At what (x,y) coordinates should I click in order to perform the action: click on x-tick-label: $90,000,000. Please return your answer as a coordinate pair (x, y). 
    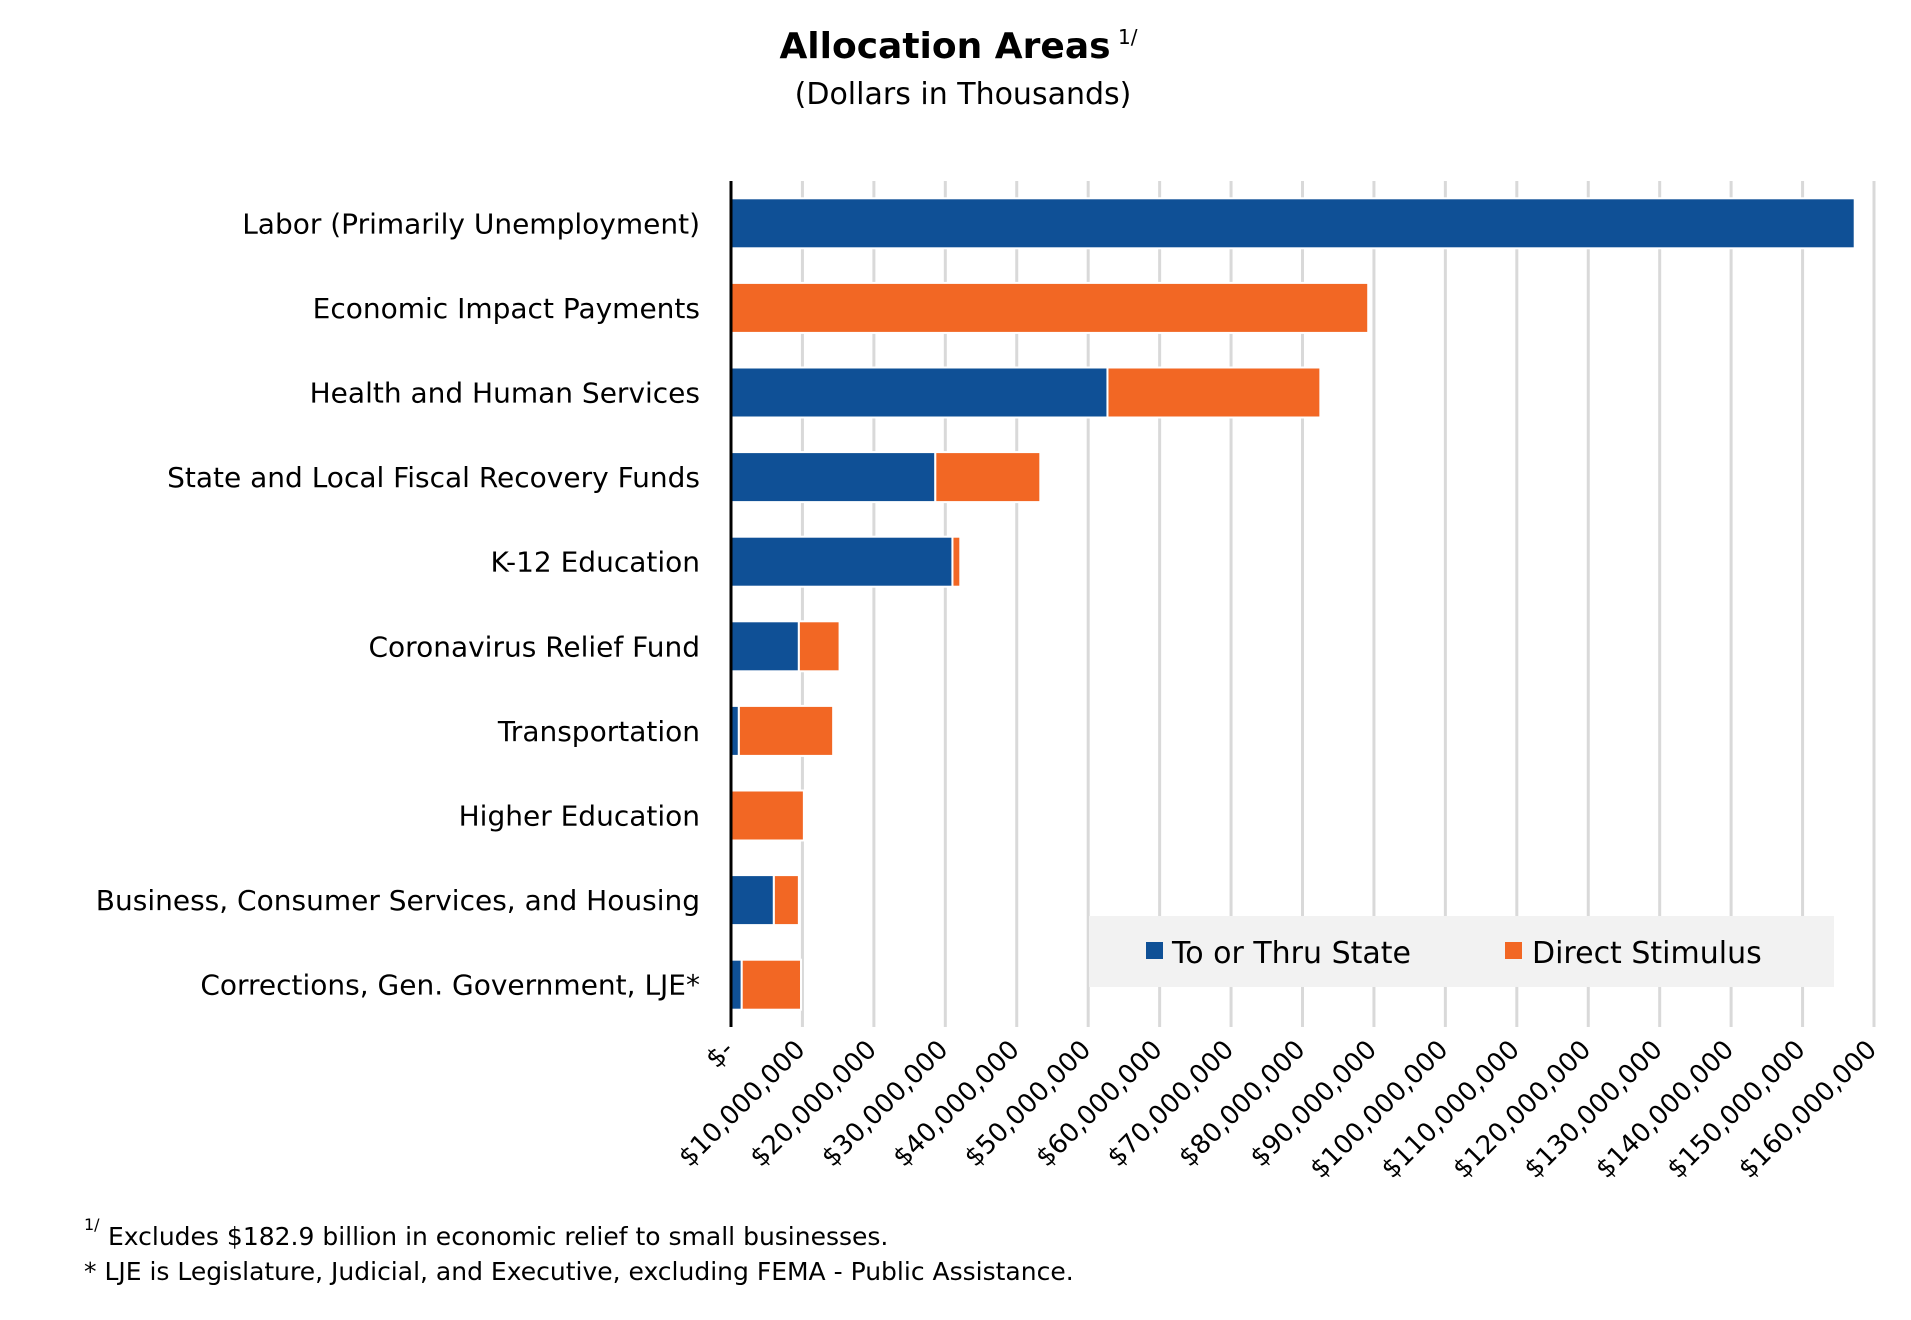
    Looking at the image, I should click on (1314, 1104).